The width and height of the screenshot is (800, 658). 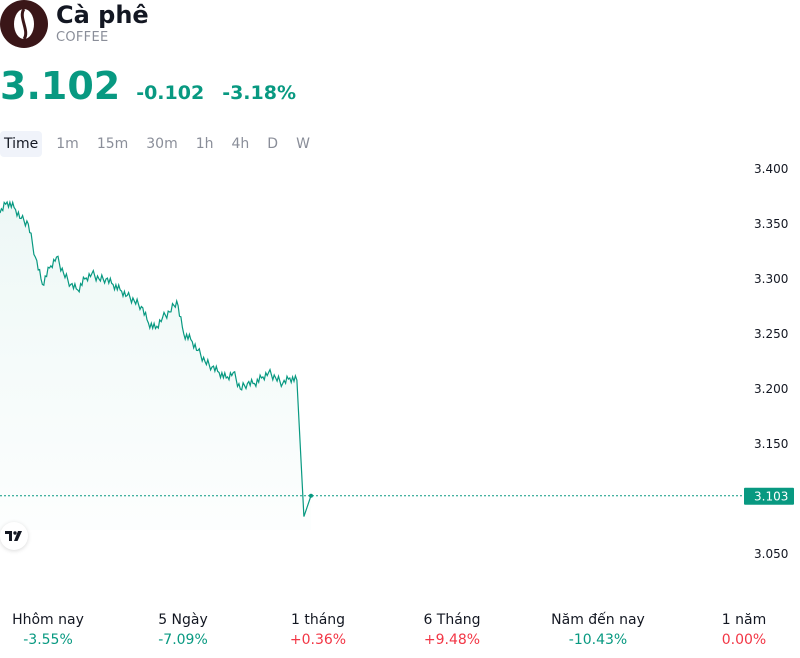 I want to click on y-tick-label: 3.200, so click(x=771, y=389).